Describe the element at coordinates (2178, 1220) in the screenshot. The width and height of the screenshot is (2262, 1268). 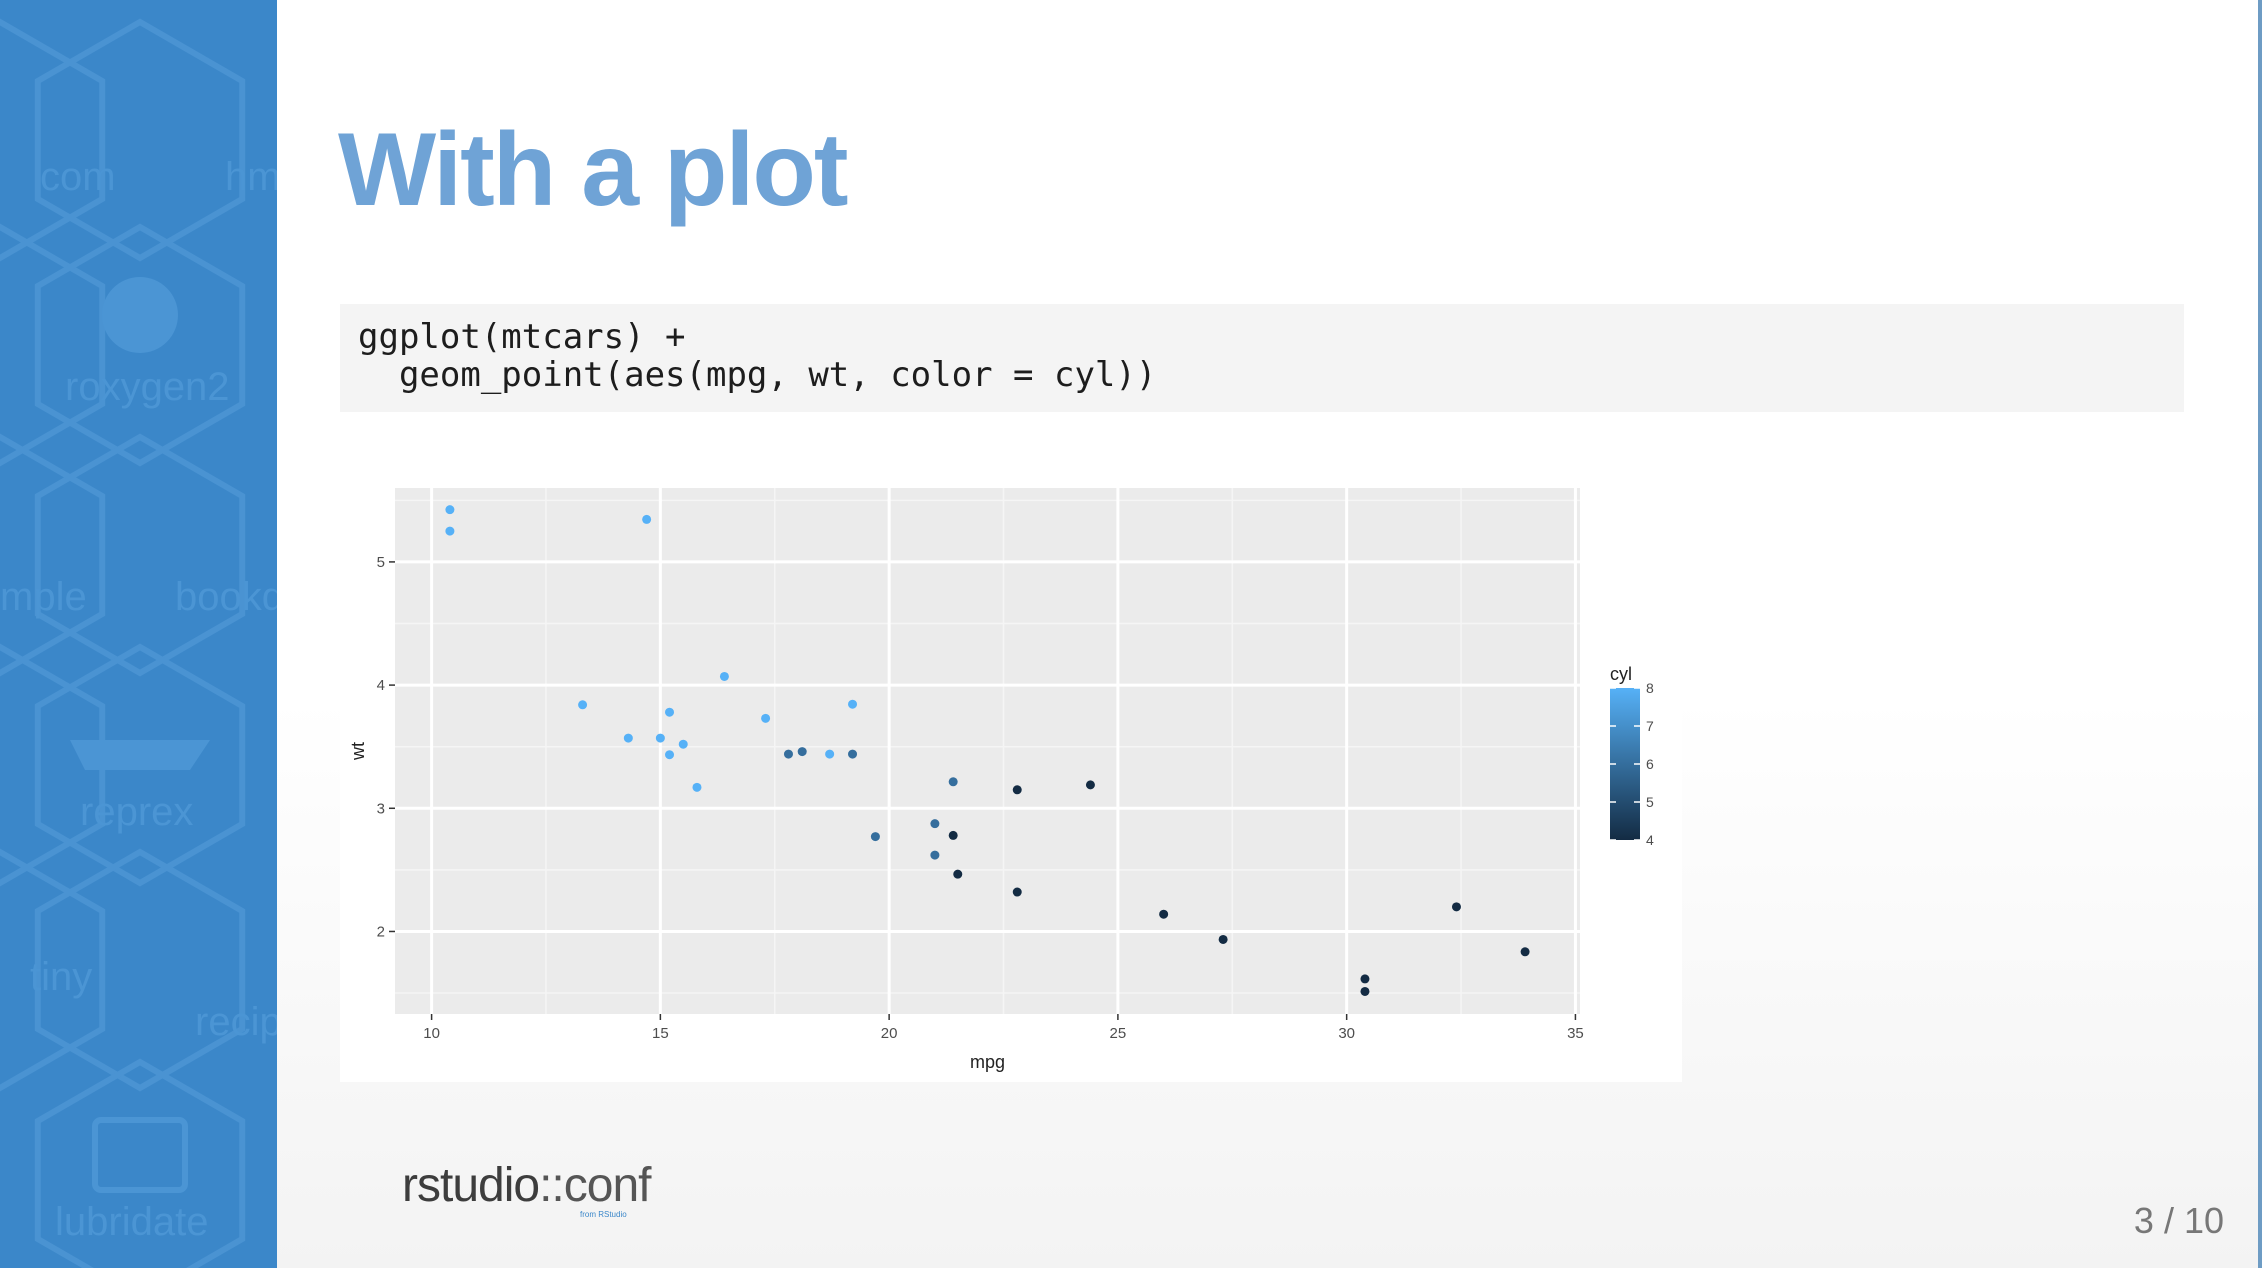
I see `page-number: 3 / 10` at that location.